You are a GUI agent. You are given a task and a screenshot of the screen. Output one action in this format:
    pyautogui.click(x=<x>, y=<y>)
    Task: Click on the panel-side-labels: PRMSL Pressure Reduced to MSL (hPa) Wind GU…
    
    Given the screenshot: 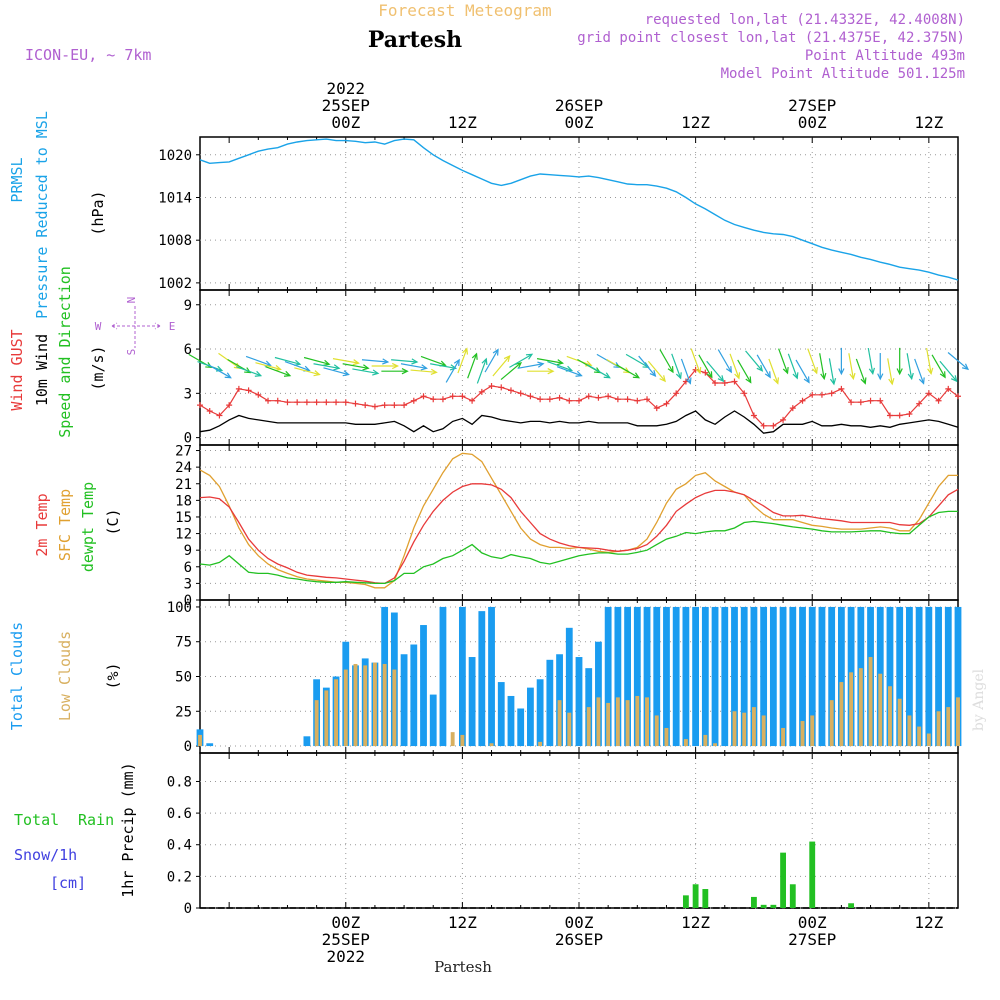 What is the action you would take?
    pyautogui.click(x=91, y=504)
    